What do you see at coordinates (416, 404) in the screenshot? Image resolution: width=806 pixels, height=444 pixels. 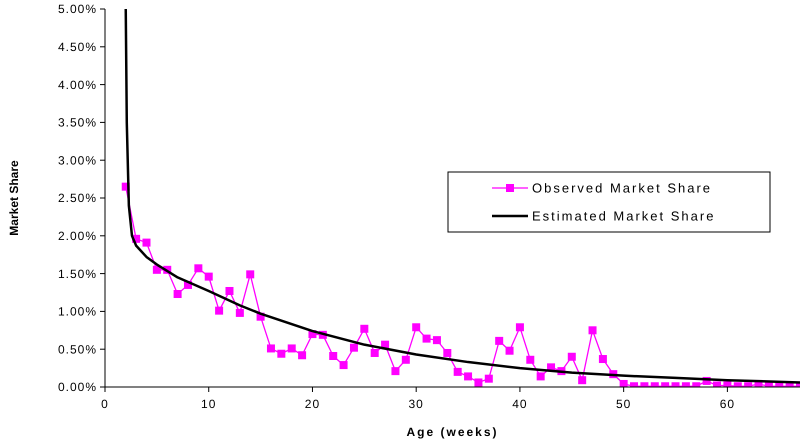 I see `x-tick-label: 30` at bounding box center [416, 404].